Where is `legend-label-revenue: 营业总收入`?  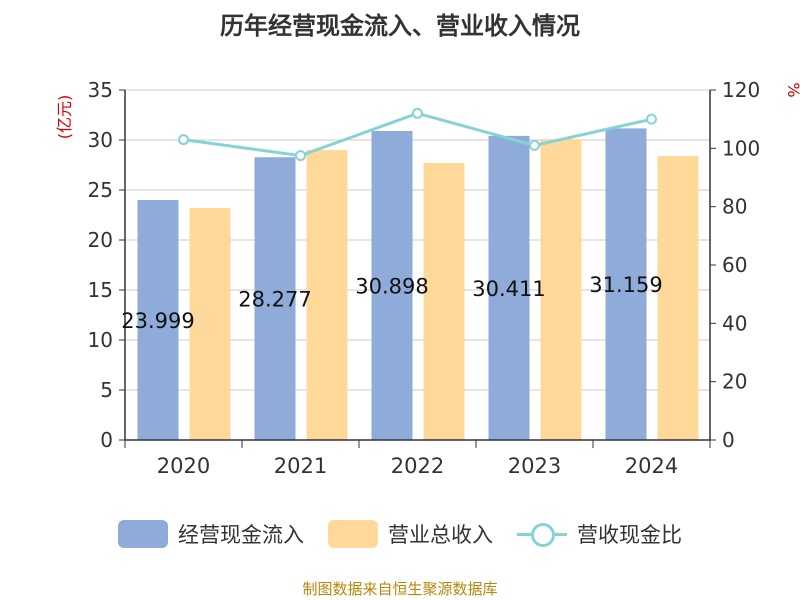 legend-label-revenue: 营业总收入 is located at coordinates (440, 535).